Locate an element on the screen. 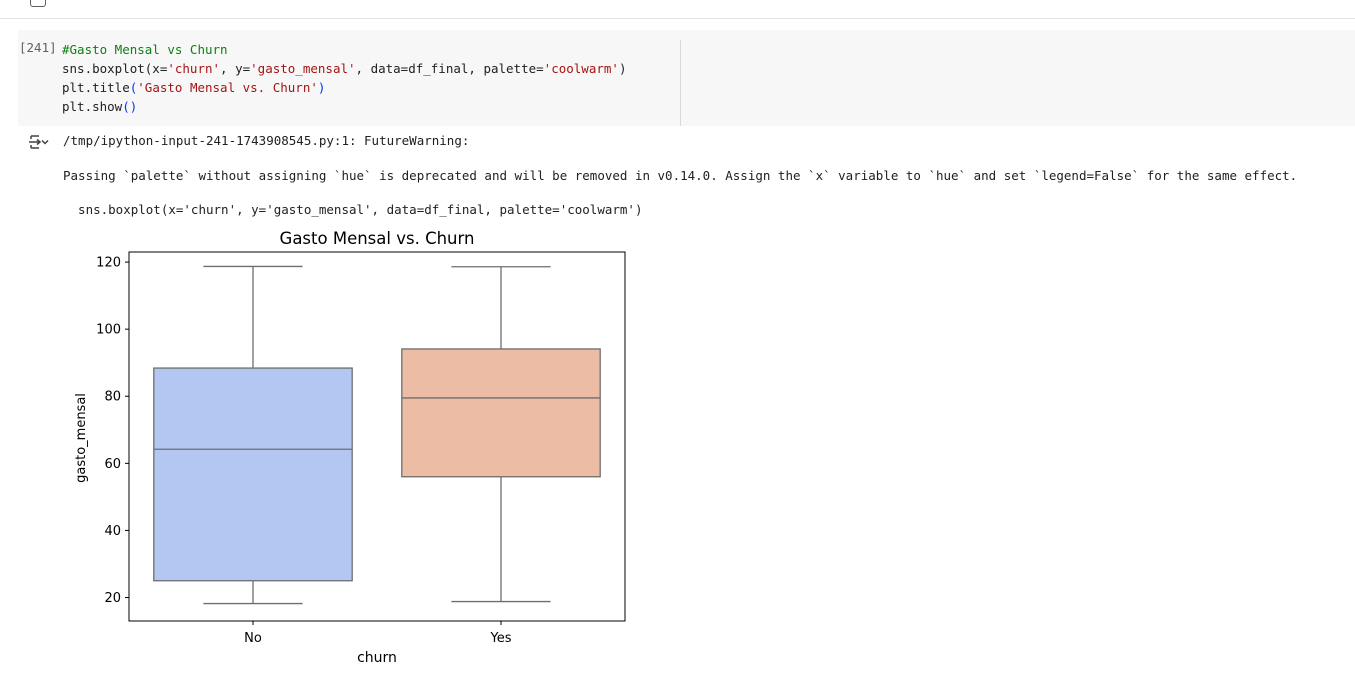  y-tick-label: 20 is located at coordinates (112, 598).